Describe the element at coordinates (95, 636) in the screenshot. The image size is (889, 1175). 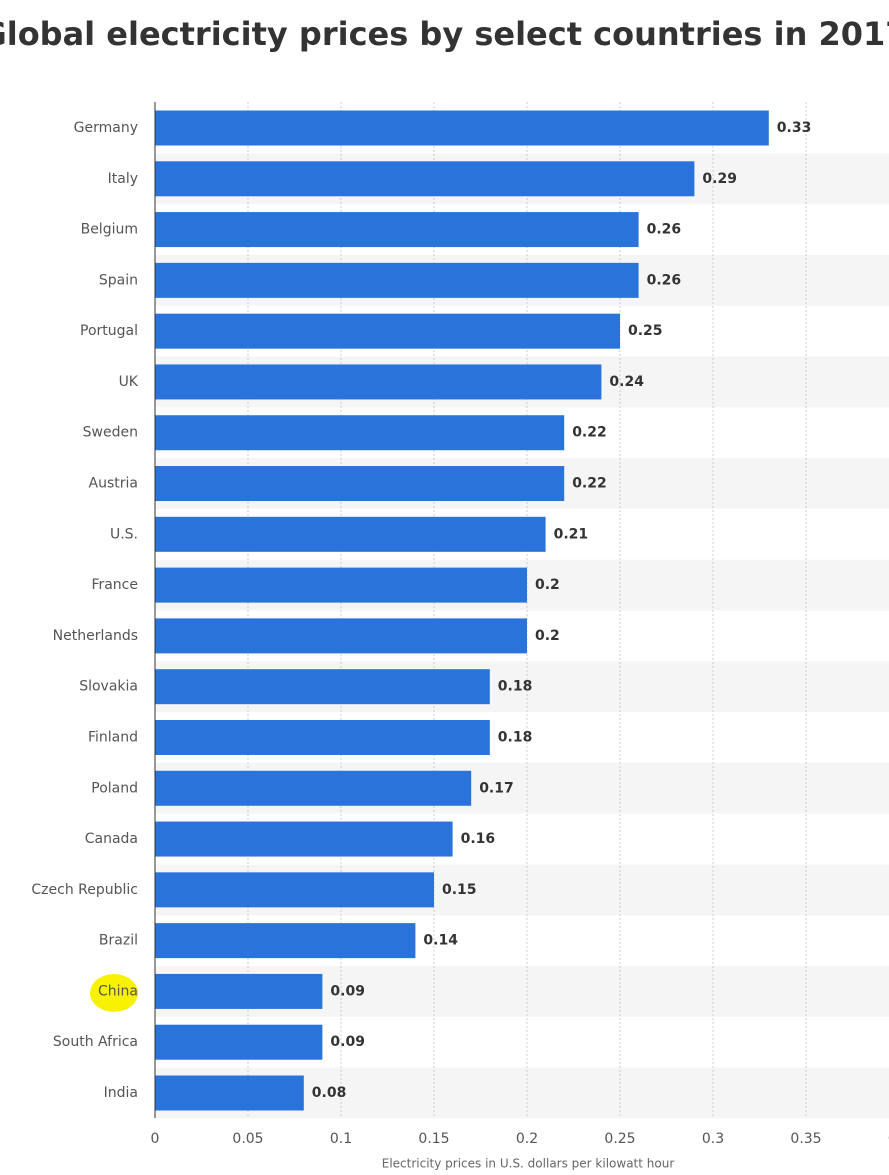
I see `y-tick-label: Netherlands` at that location.